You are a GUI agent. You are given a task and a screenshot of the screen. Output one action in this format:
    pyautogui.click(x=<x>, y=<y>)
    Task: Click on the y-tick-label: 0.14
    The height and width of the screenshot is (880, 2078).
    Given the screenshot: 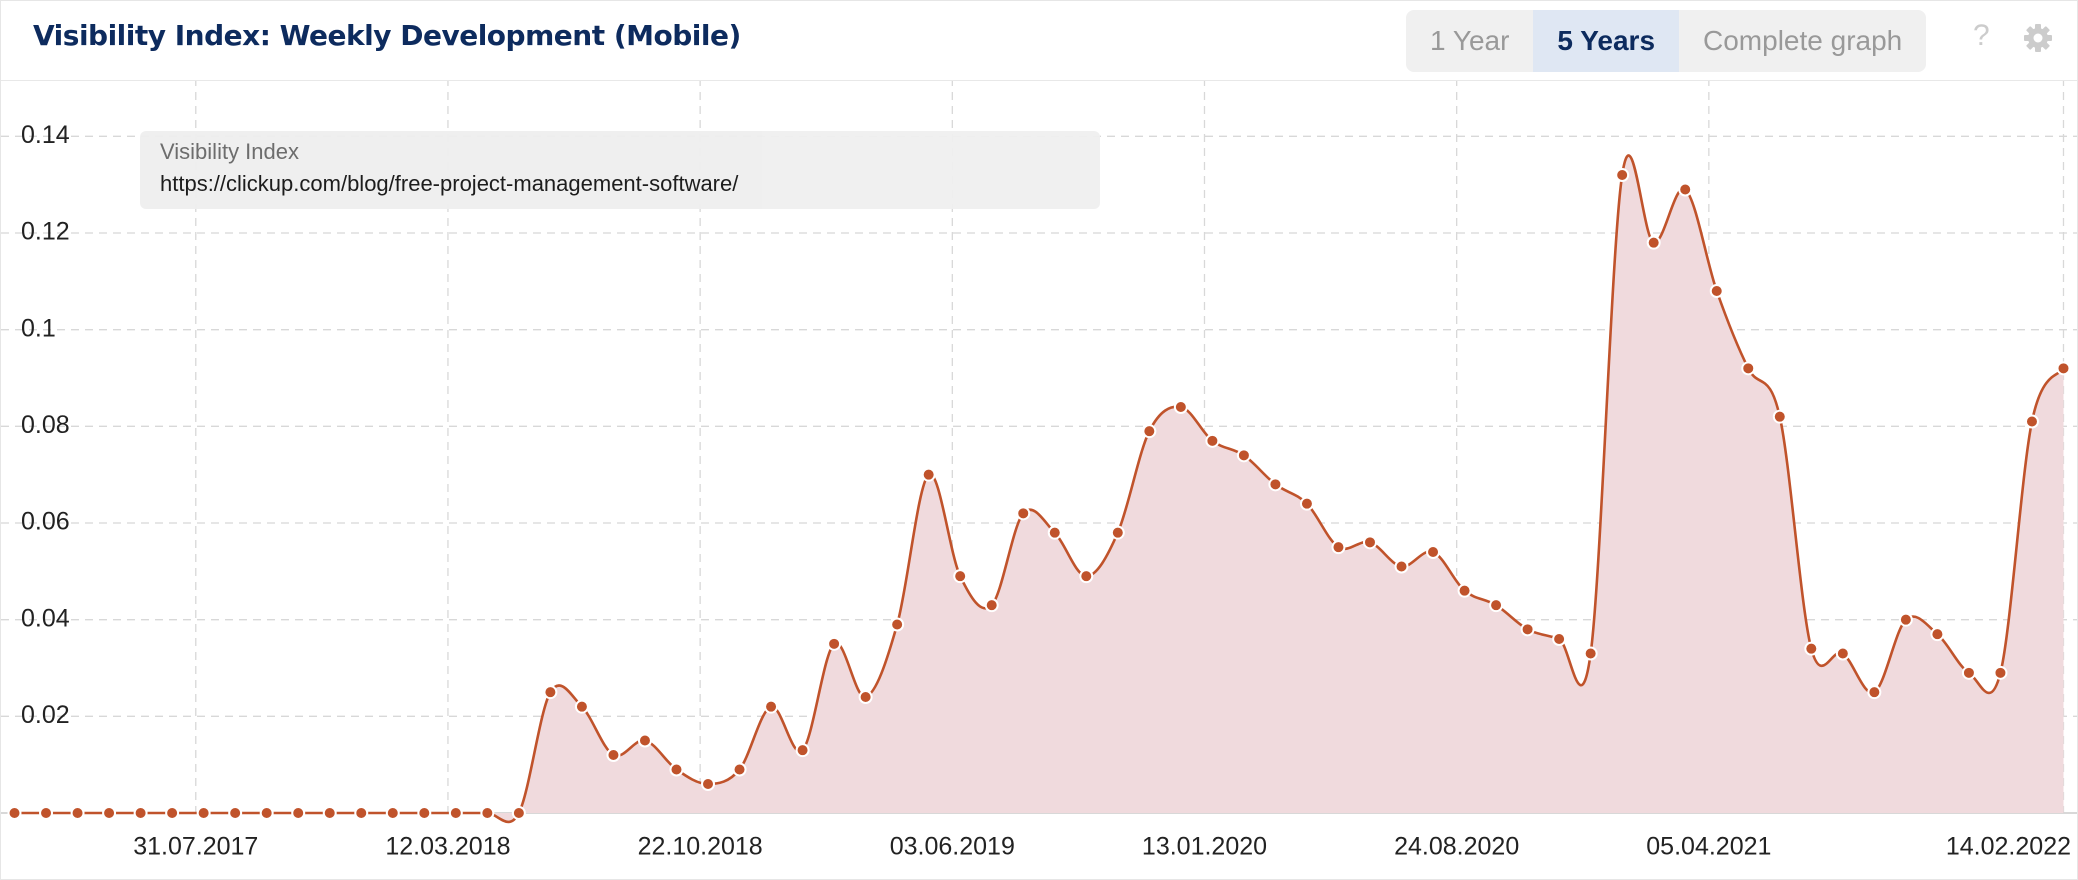 What is the action you would take?
    pyautogui.click(x=45, y=135)
    